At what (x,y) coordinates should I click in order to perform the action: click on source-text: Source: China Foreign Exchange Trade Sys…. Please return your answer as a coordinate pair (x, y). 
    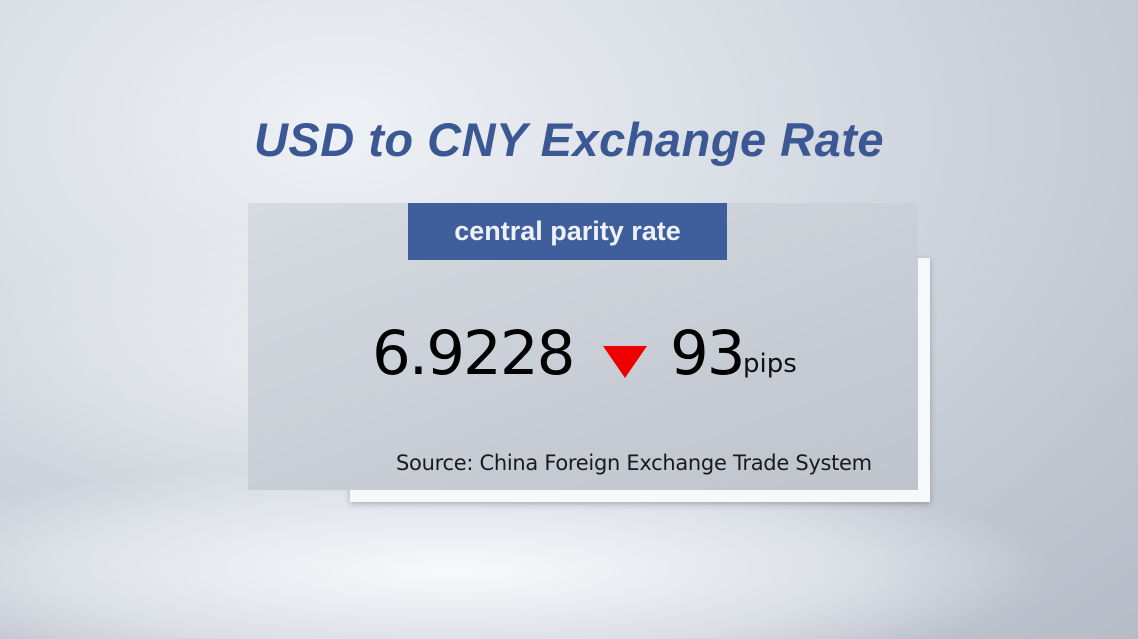
    Looking at the image, I should click on (634, 463).